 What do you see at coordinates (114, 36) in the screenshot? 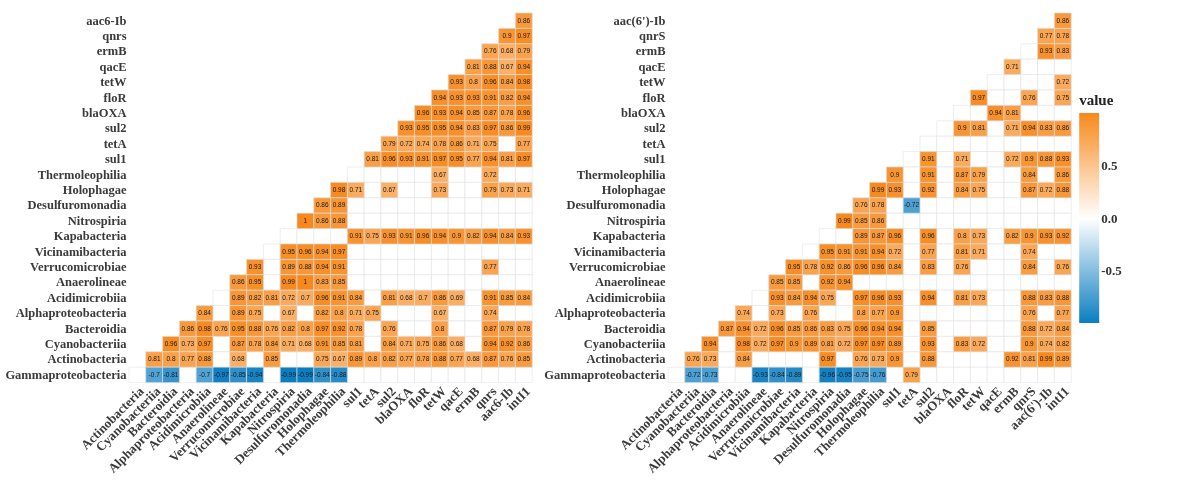
I see `y-tick-label: qnrs` at bounding box center [114, 36].